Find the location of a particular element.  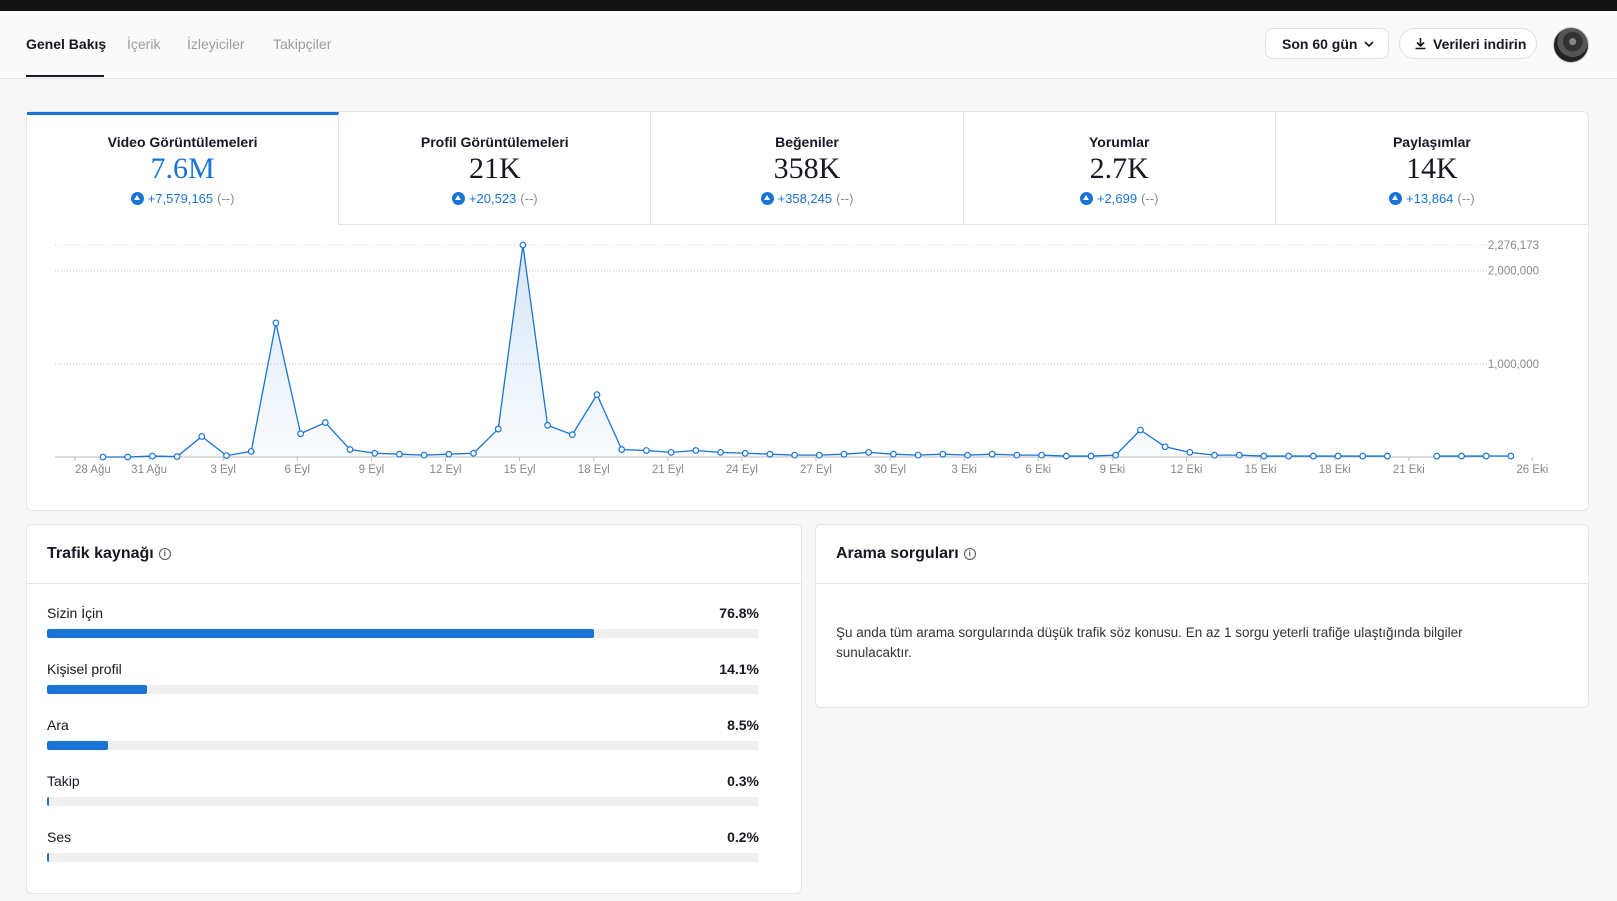

x-tick-label: 15 Eyl is located at coordinates (520, 470).